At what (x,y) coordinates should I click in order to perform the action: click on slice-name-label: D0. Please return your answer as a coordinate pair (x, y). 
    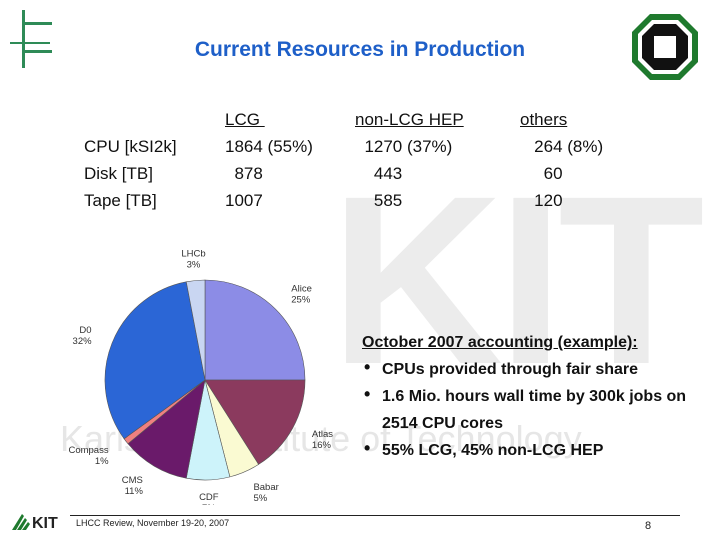
    Looking at the image, I should click on (85, 330).